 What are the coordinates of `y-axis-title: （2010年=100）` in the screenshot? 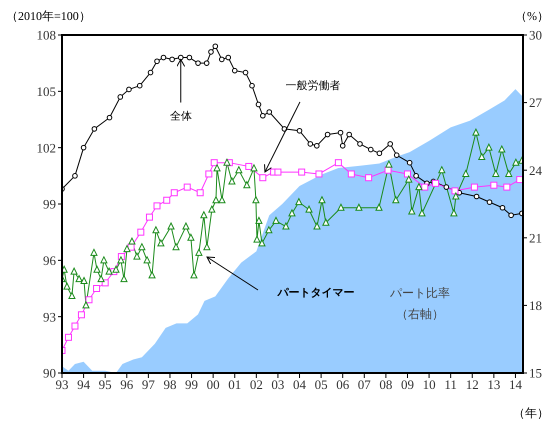 It's located at (48, 16).